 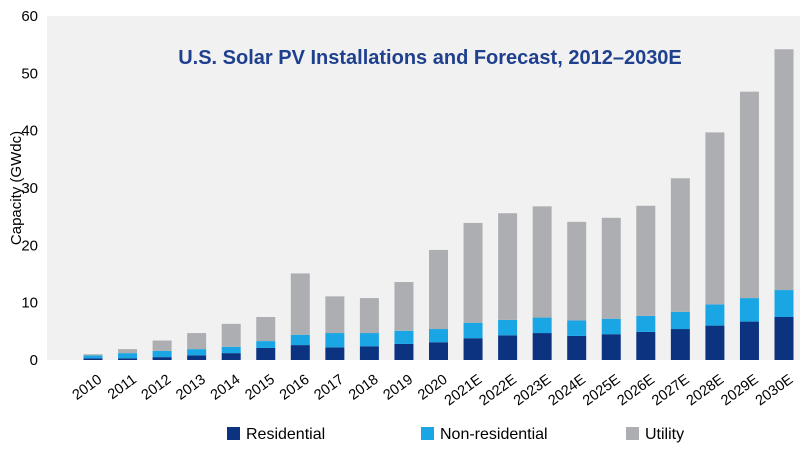 What do you see at coordinates (285, 434) in the screenshot?
I see `legend-label: Residential` at bounding box center [285, 434].